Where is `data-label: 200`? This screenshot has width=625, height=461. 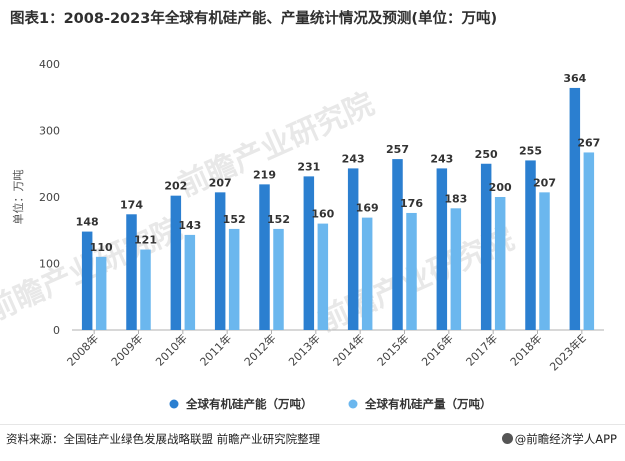
data-label: 200 is located at coordinates (500, 187).